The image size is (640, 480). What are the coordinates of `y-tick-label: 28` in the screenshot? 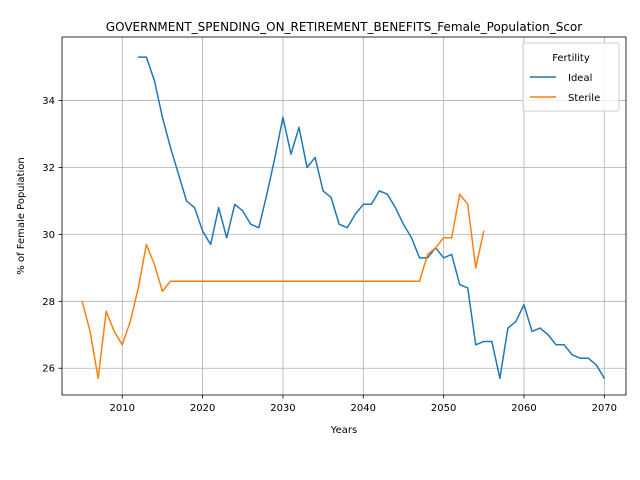 It's located at (48, 302).